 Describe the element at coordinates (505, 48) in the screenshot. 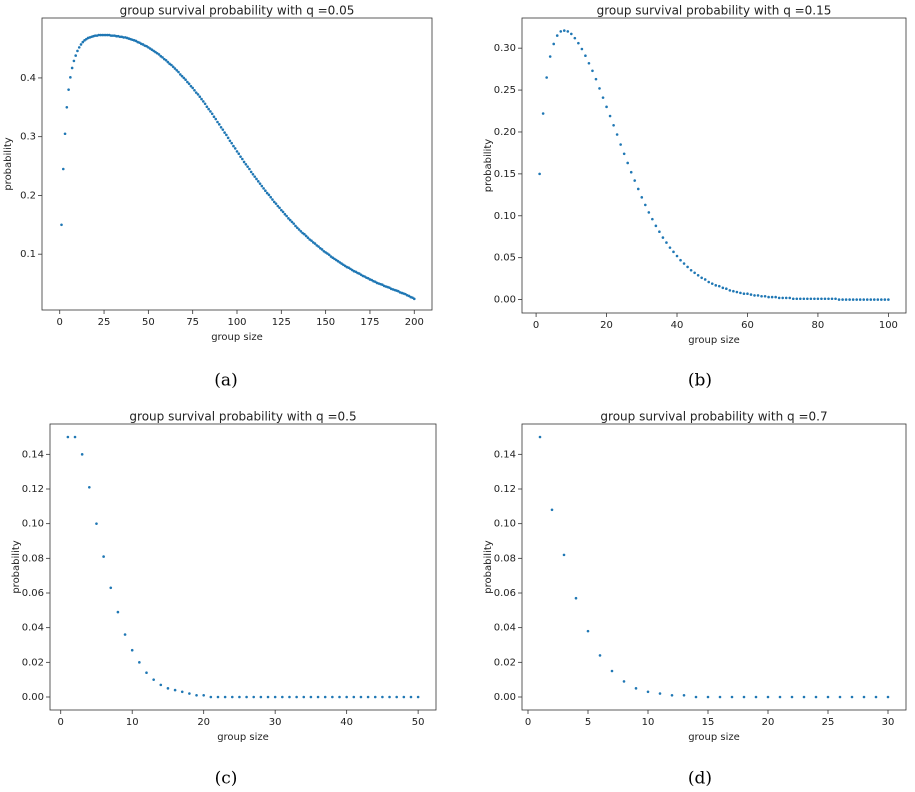

I see `y-tick-label: 0.30` at that location.